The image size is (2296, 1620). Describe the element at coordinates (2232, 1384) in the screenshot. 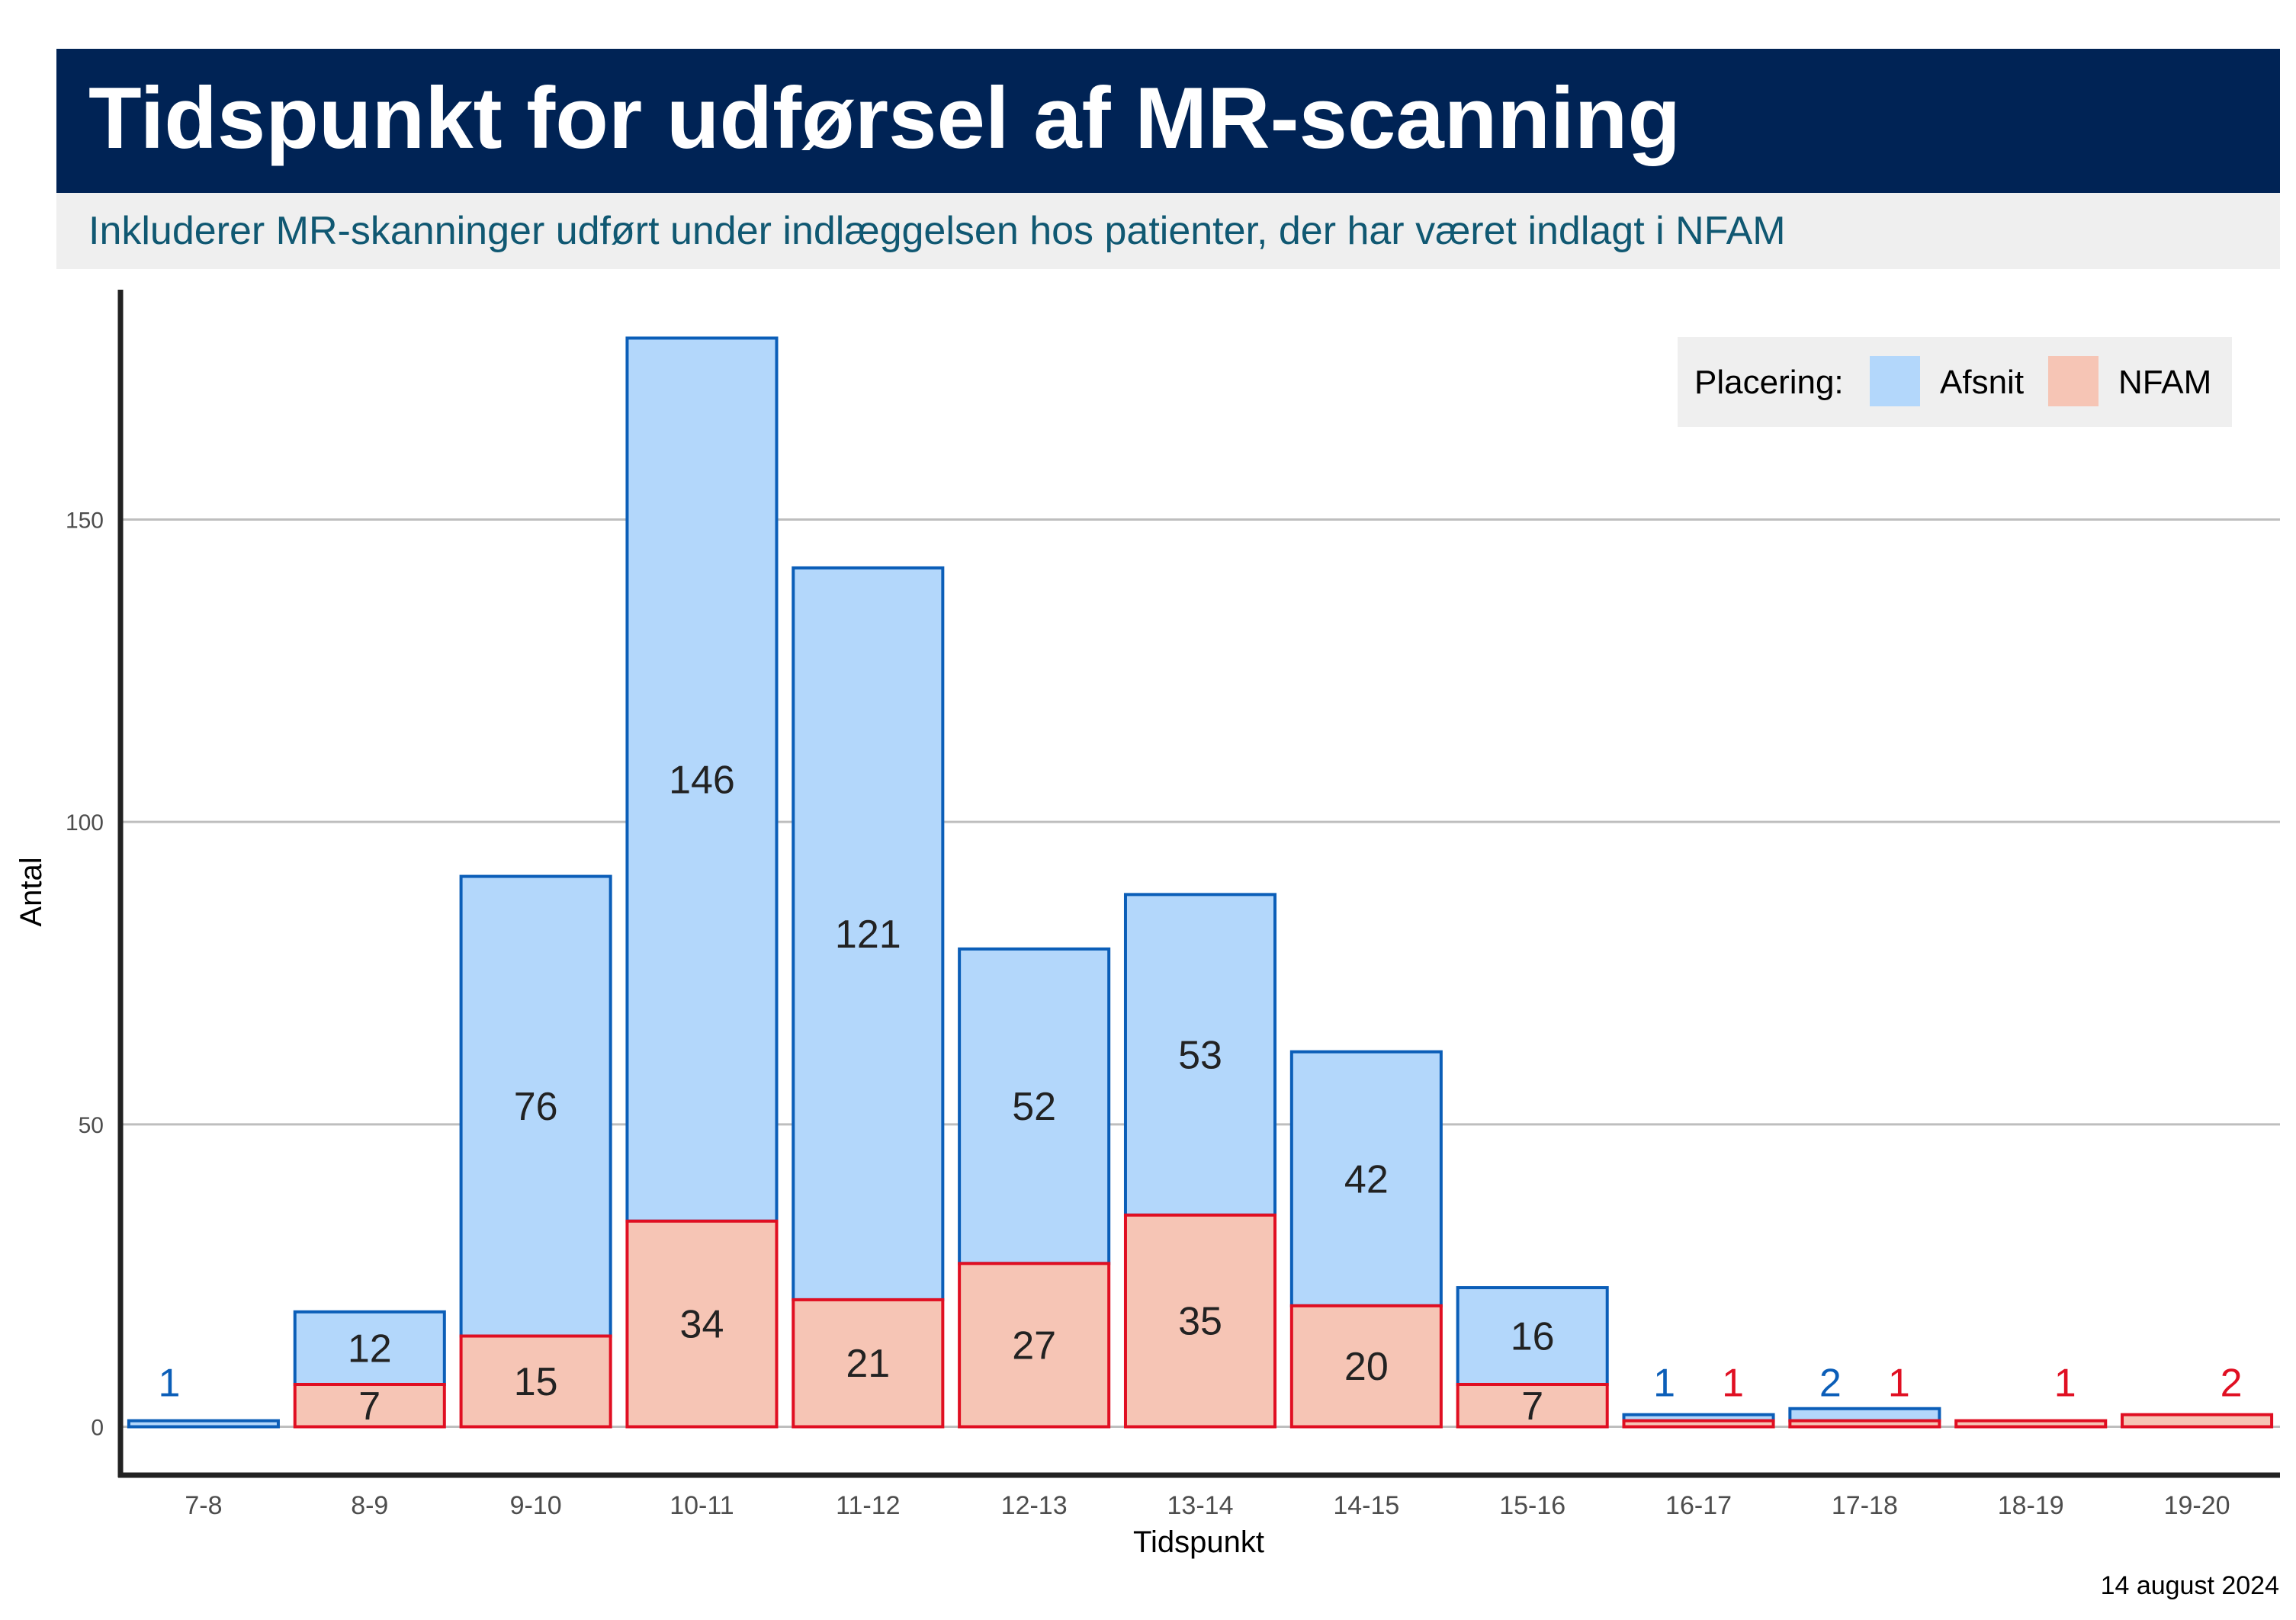

I see `data-label-nfam: 2` at that location.